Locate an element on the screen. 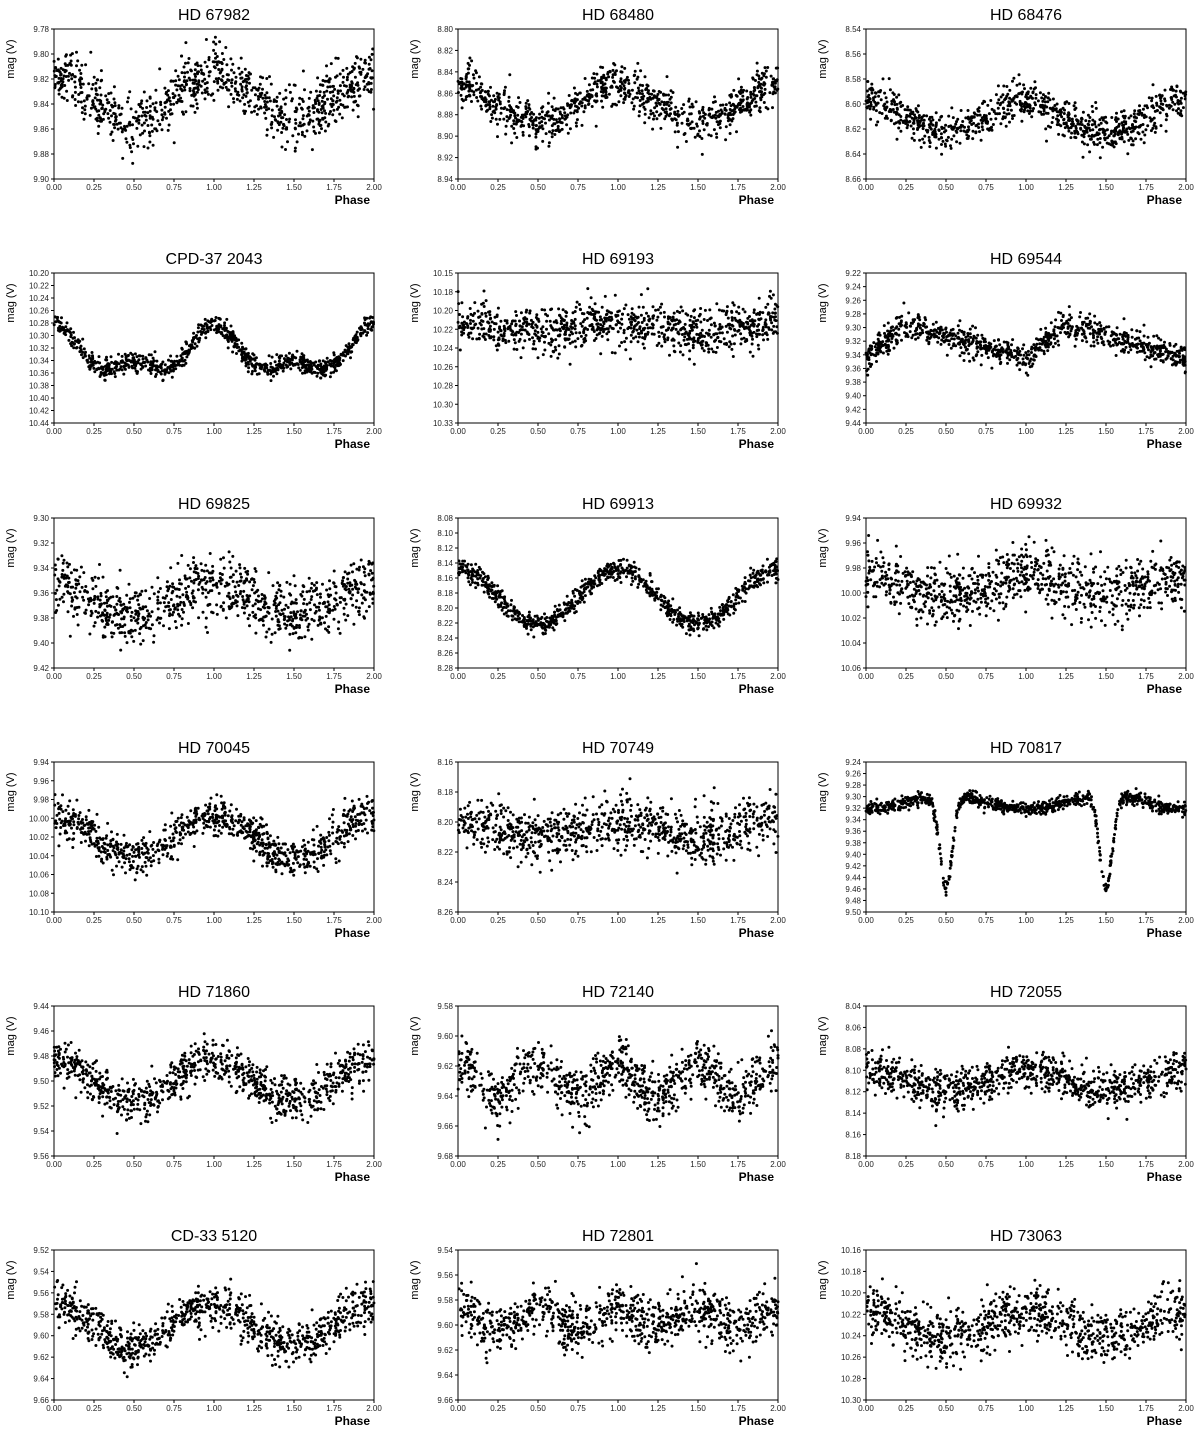  x-tick-label: 0.25 is located at coordinates (498, 431).